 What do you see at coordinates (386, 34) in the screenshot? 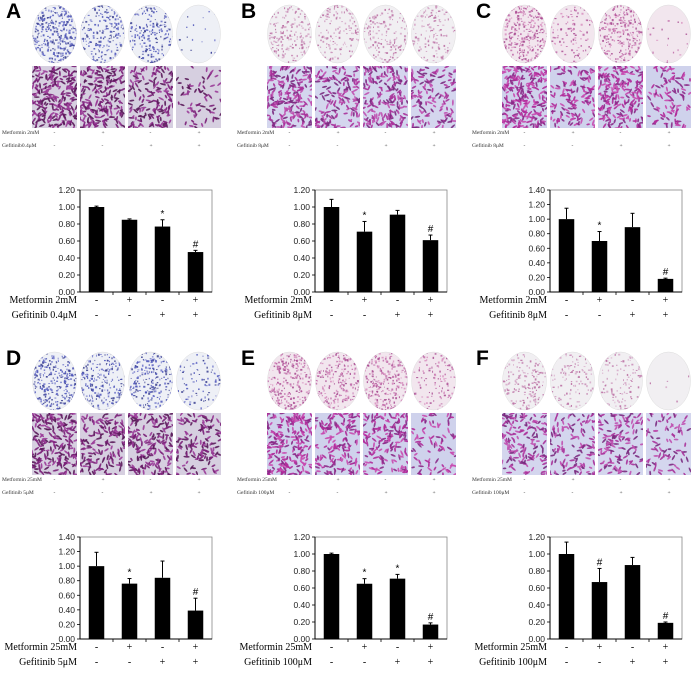
I see `well-image` at bounding box center [386, 34].